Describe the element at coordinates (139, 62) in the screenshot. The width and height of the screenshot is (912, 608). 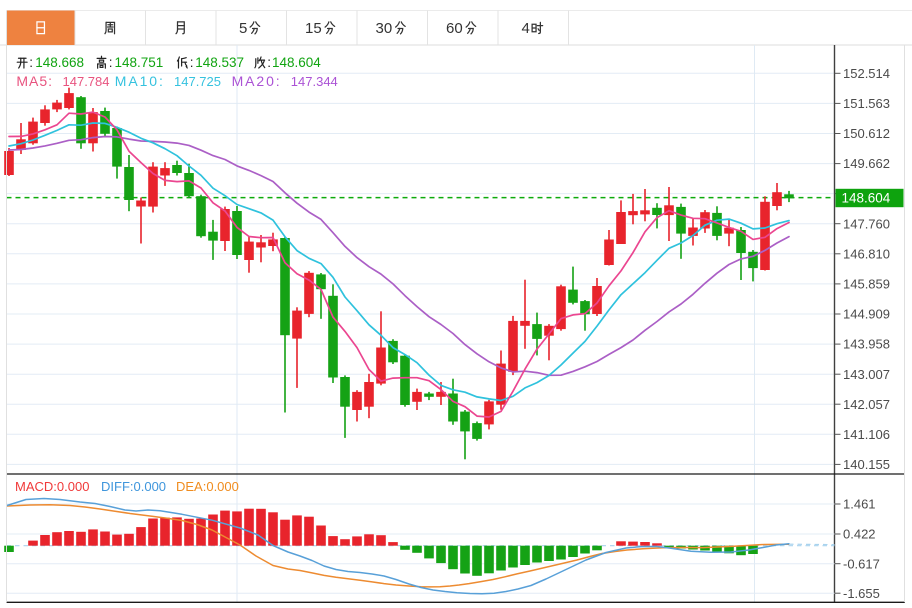
I see `svg-text: 148.751` at that location.